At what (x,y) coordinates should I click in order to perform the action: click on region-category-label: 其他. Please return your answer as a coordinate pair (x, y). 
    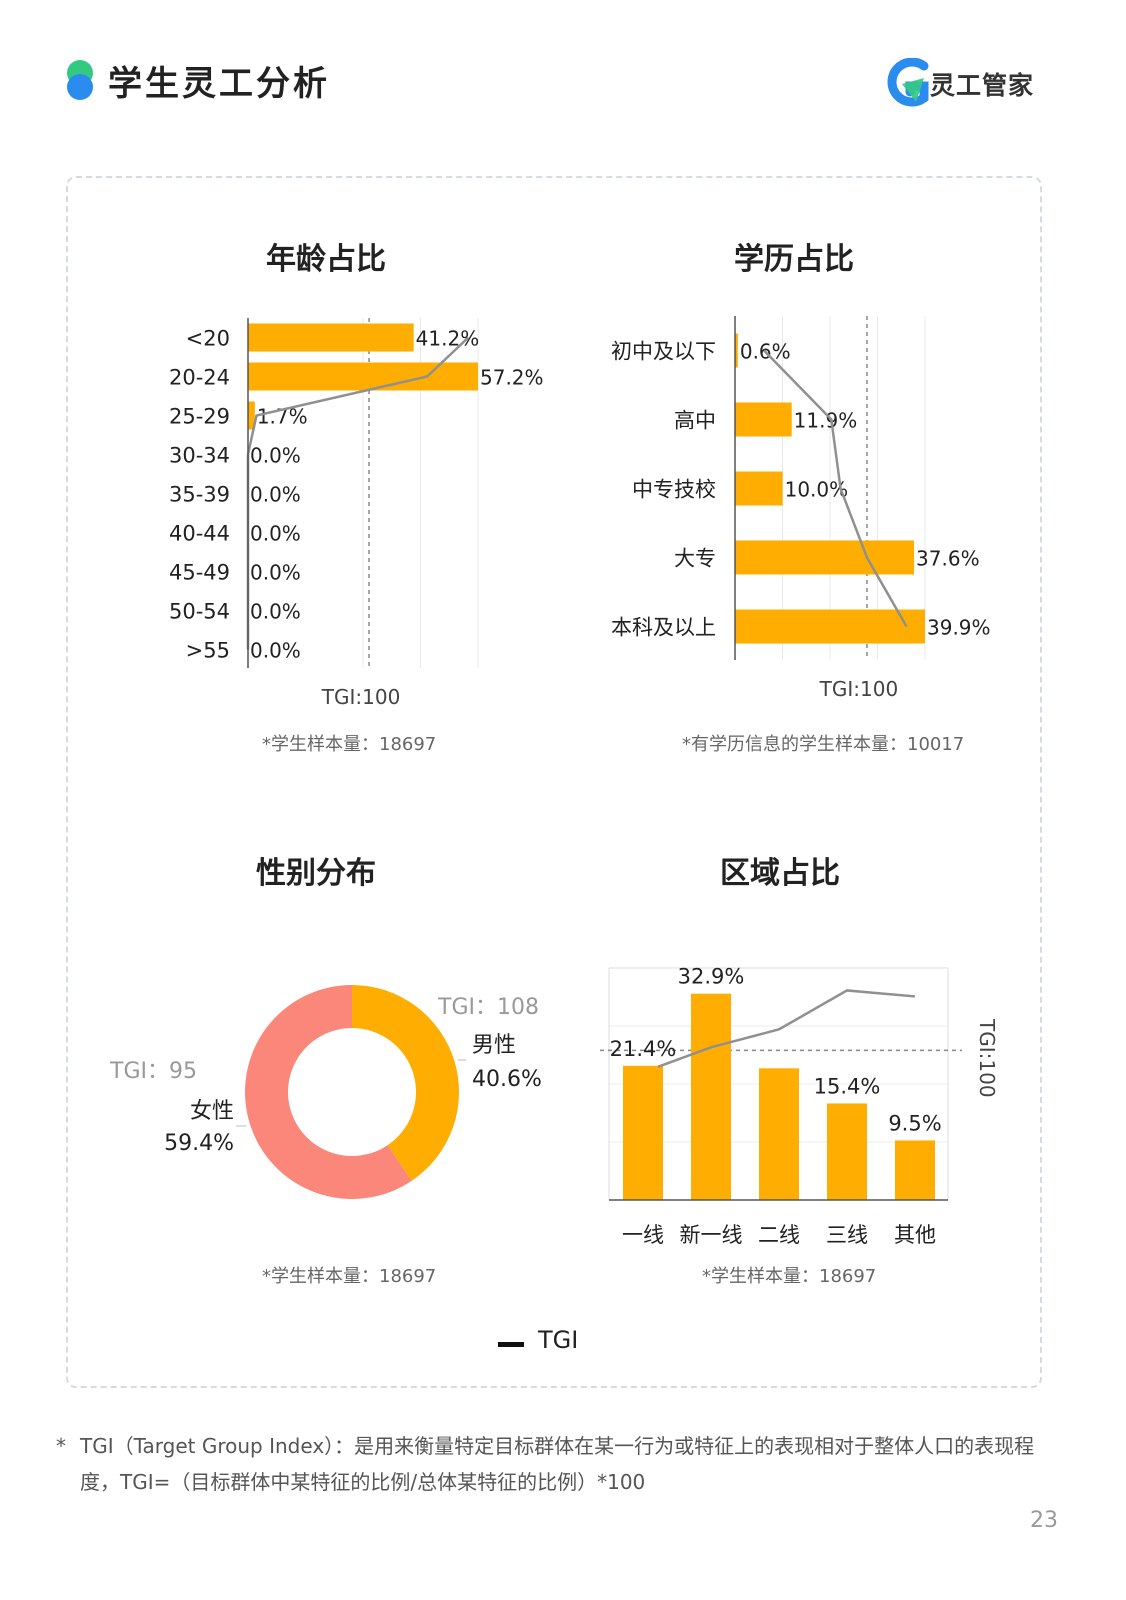
    Looking at the image, I should click on (915, 1235).